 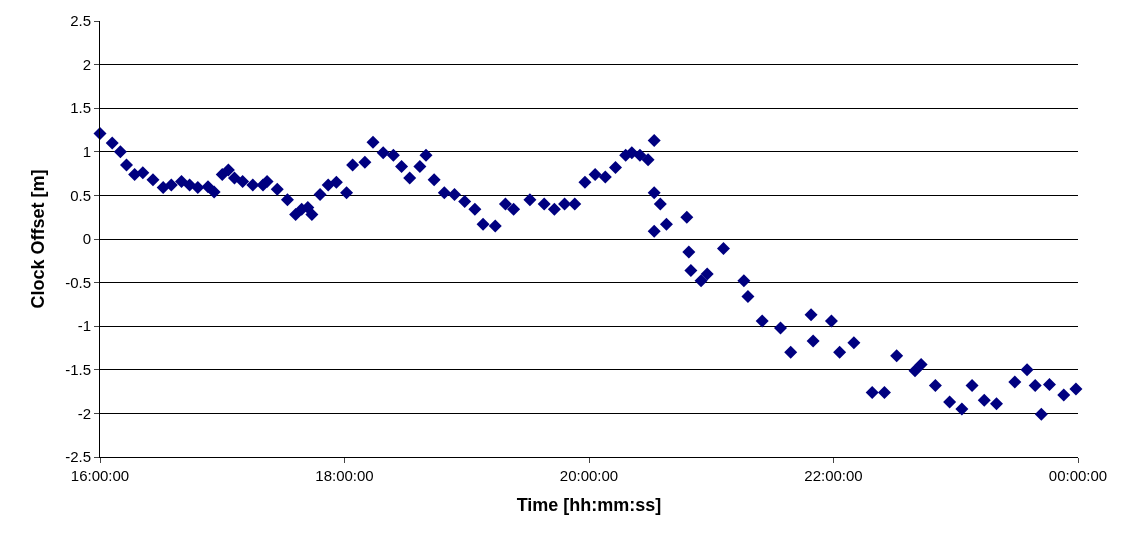 I want to click on x-tick-label: 22:00:00, so click(x=833, y=475).